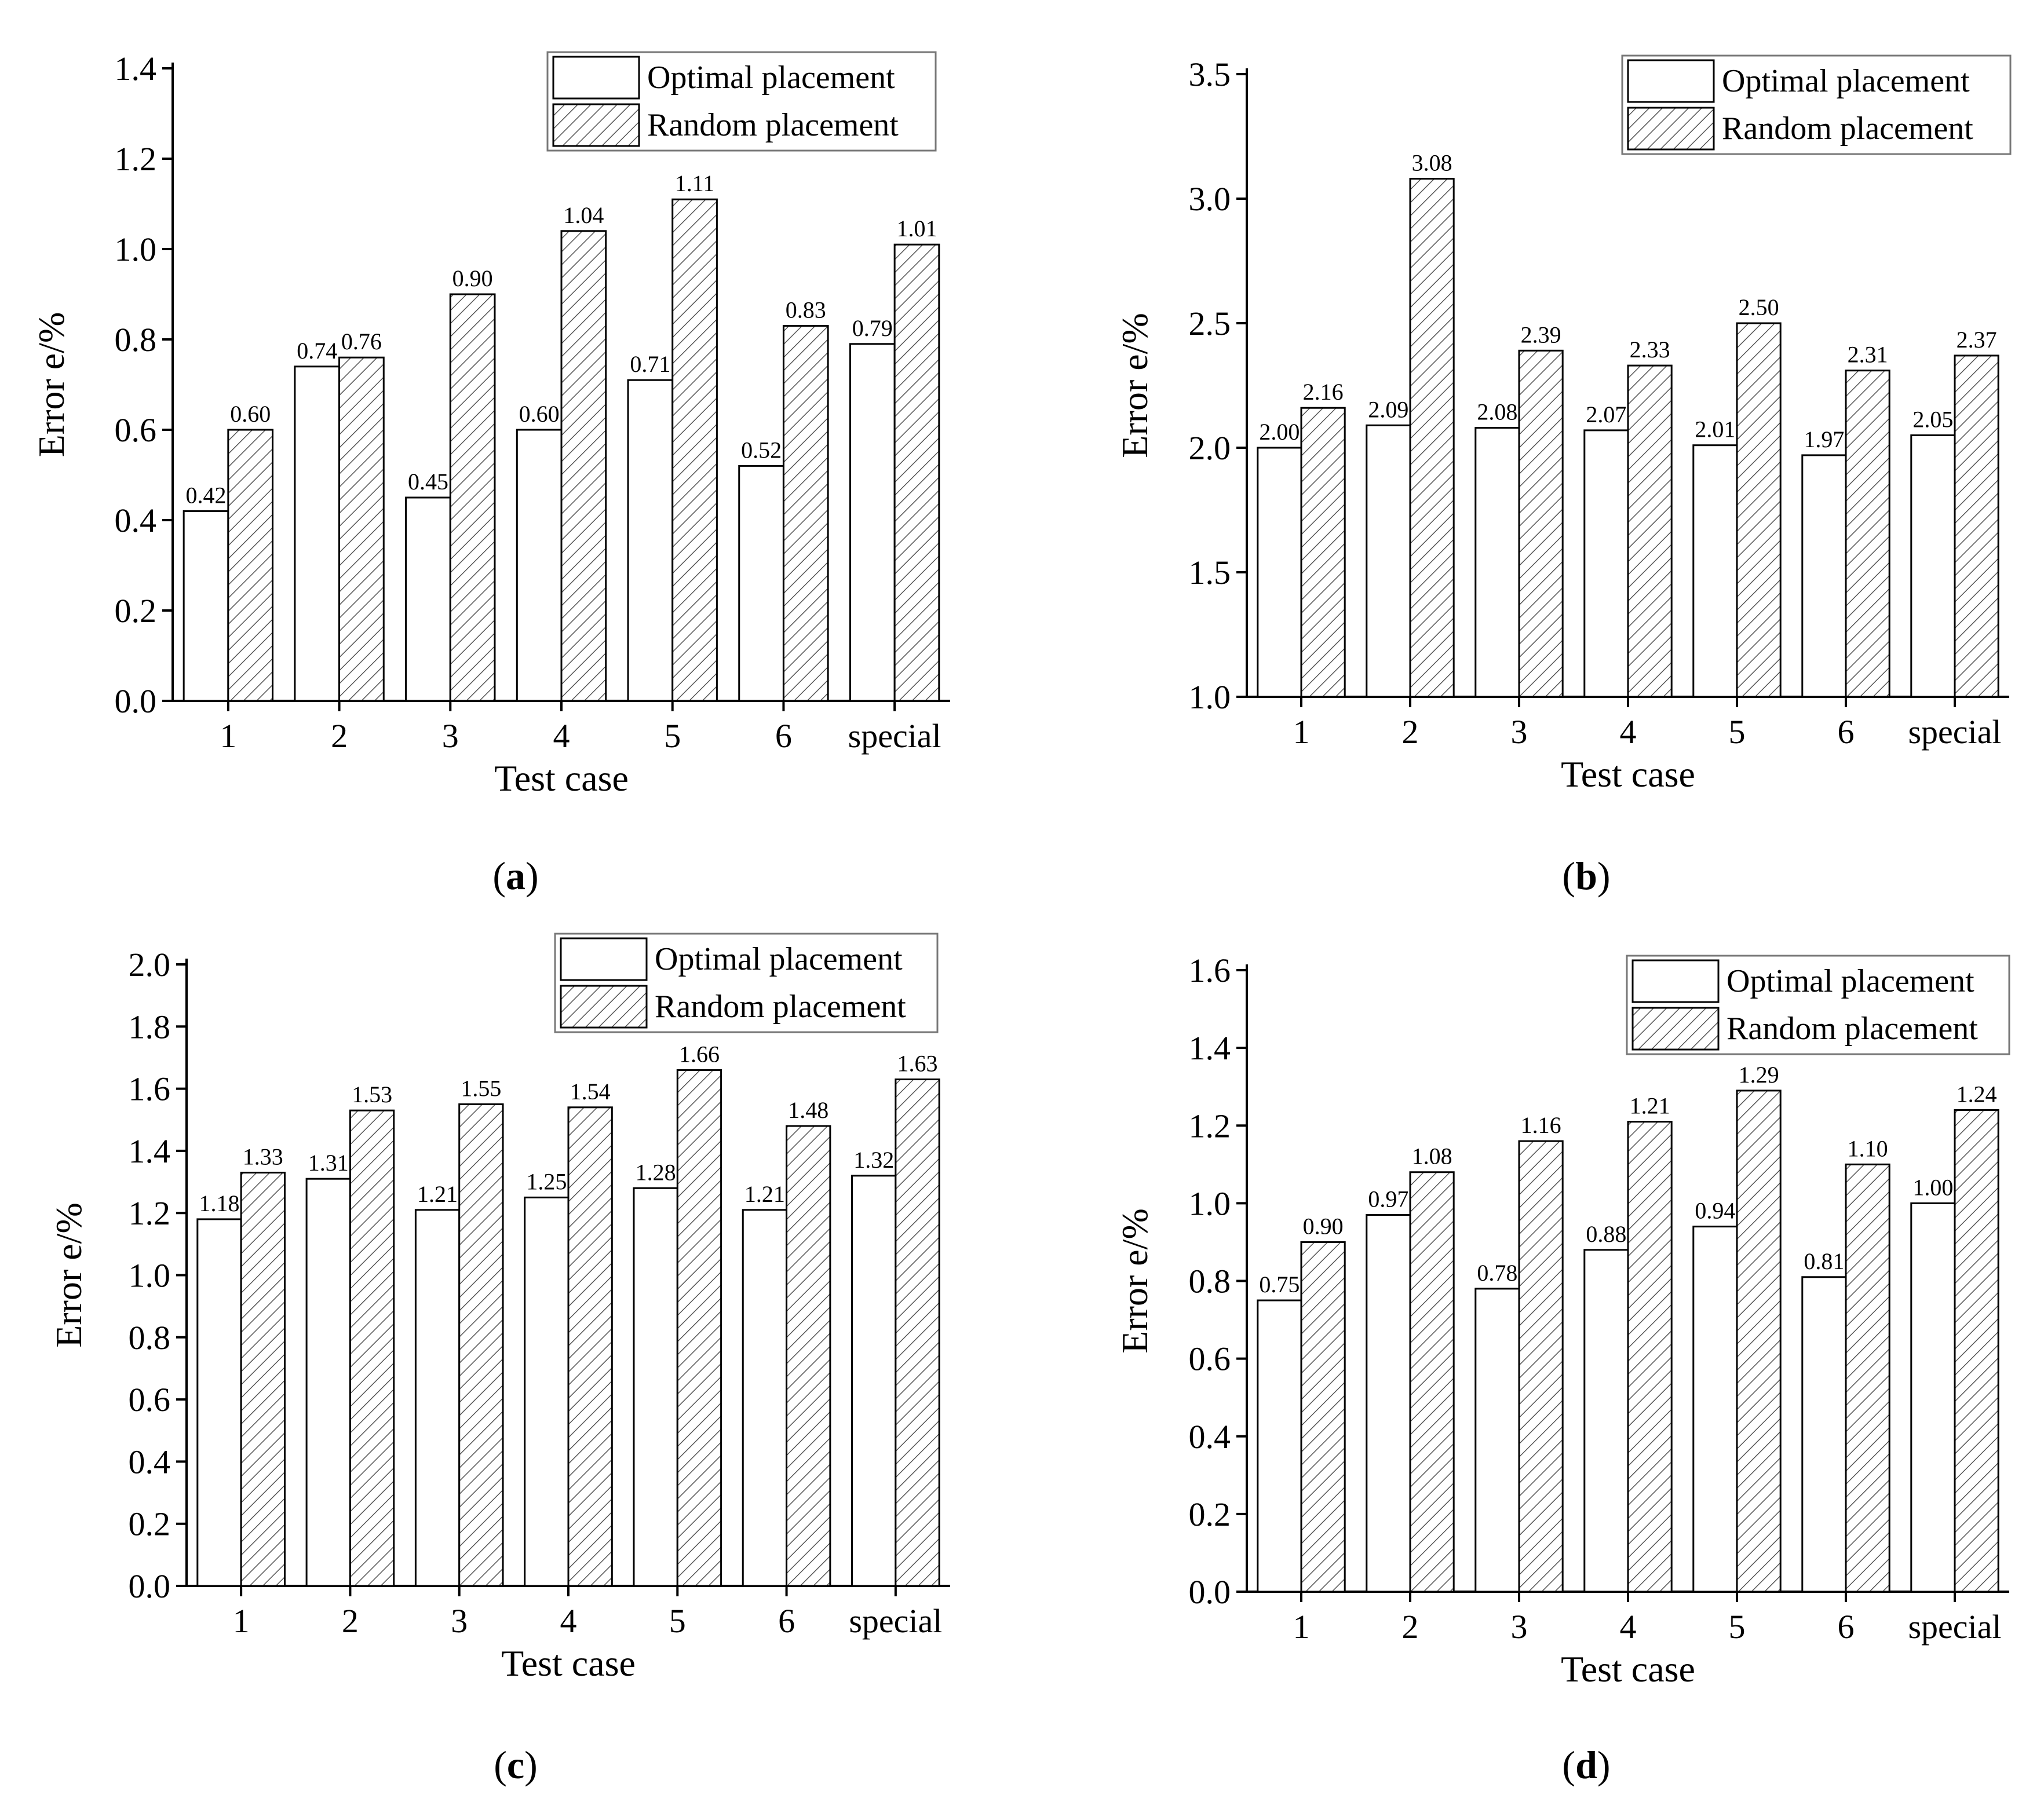  I want to click on data-label: 0.76, so click(362, 341).